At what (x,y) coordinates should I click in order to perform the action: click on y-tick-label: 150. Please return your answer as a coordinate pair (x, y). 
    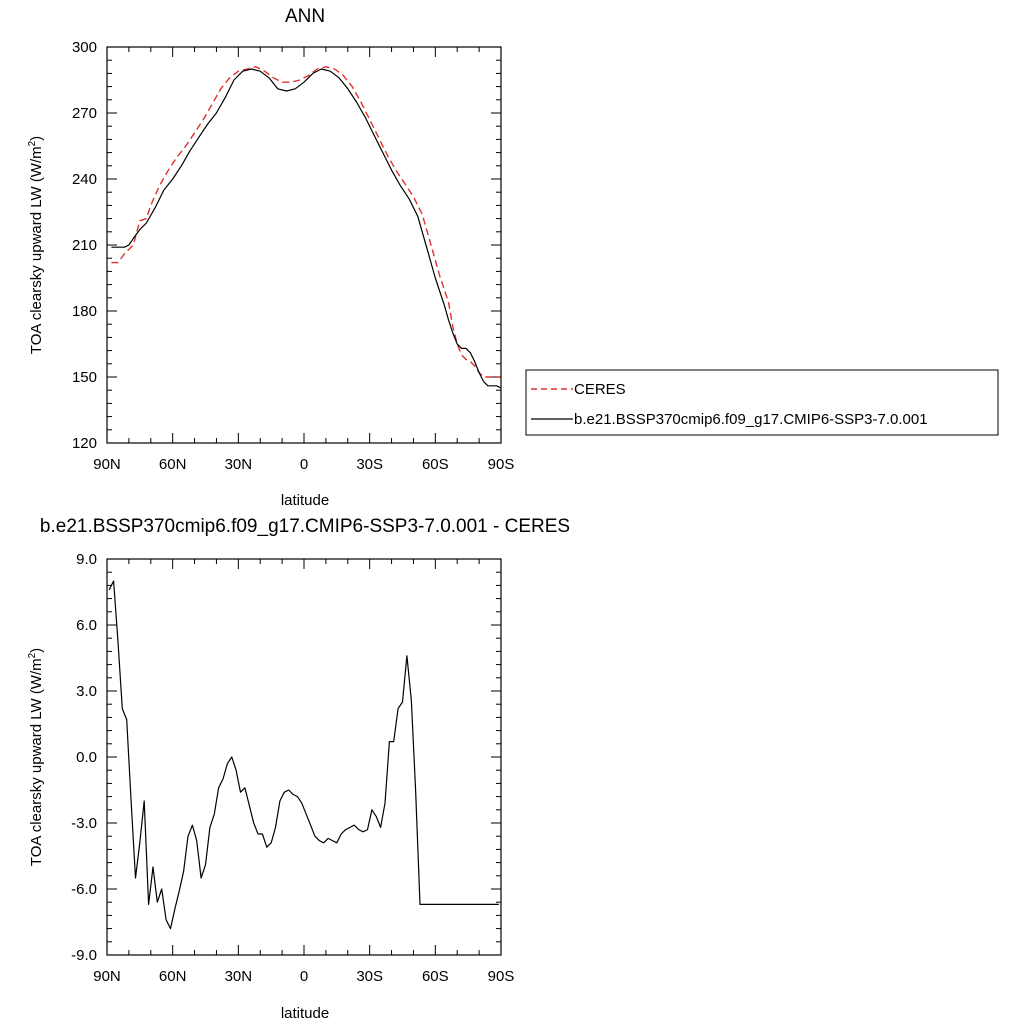
    Looking at the image, I should click on (84, 377).